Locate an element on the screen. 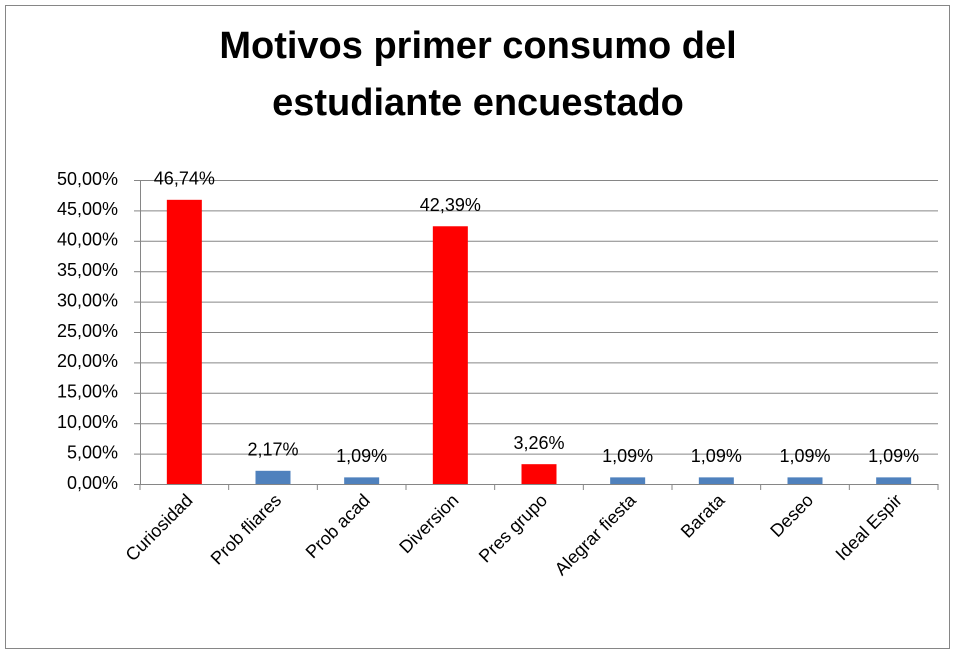 Image resolution: width=955 pixels, height=654 pixels. y-tick-label: 35,00% is located at coordinates (87, 270).